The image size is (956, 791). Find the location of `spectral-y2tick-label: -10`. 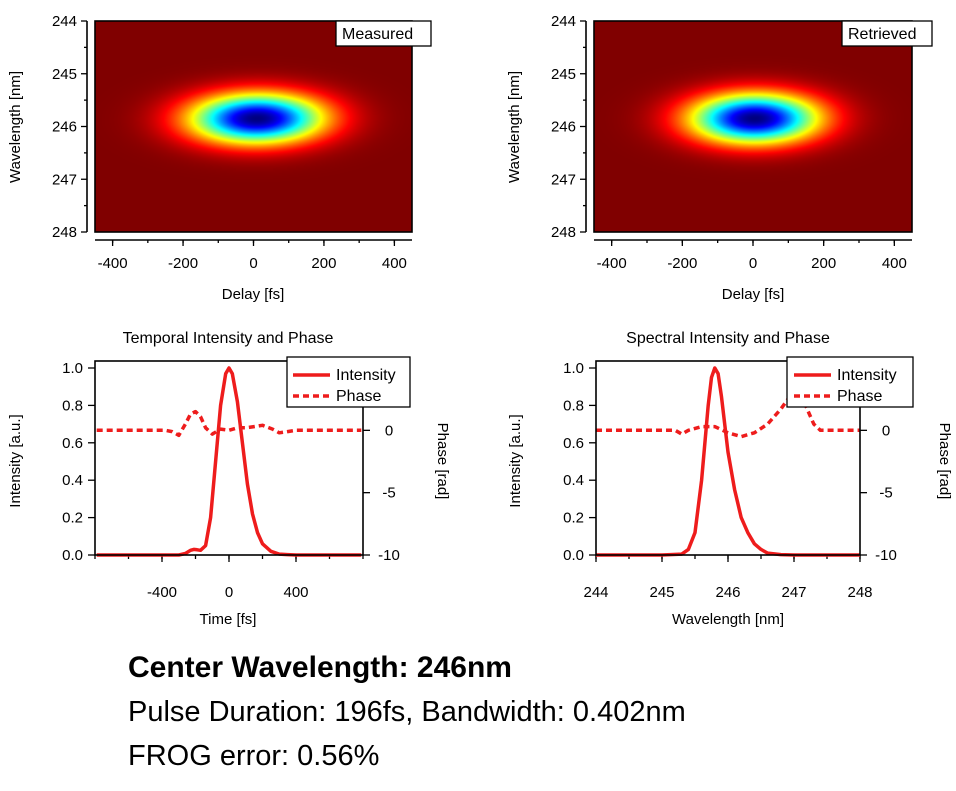

spectral-y2tick-label: -10 is located at coordinates (886, 555).